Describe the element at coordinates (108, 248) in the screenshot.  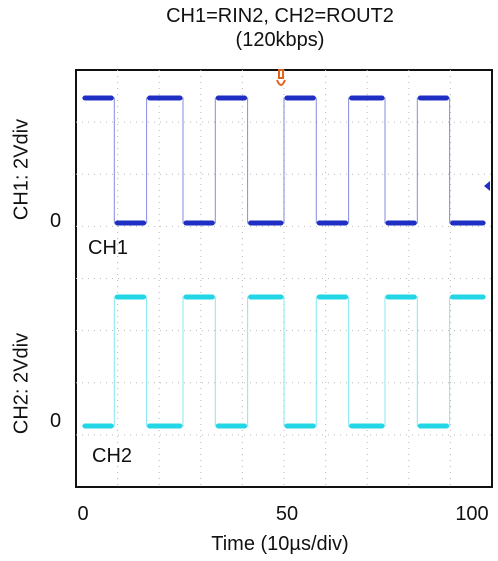
I see `ch1-trace-label: CH1` at that location.